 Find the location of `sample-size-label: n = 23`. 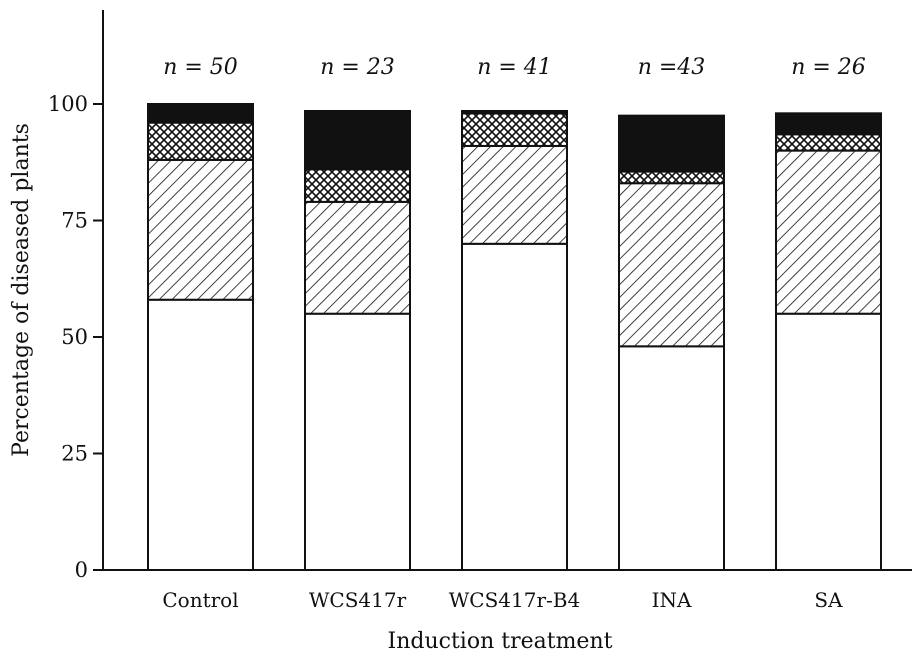

sample-size-label: n = 23 is located at coordinates (357, 67).